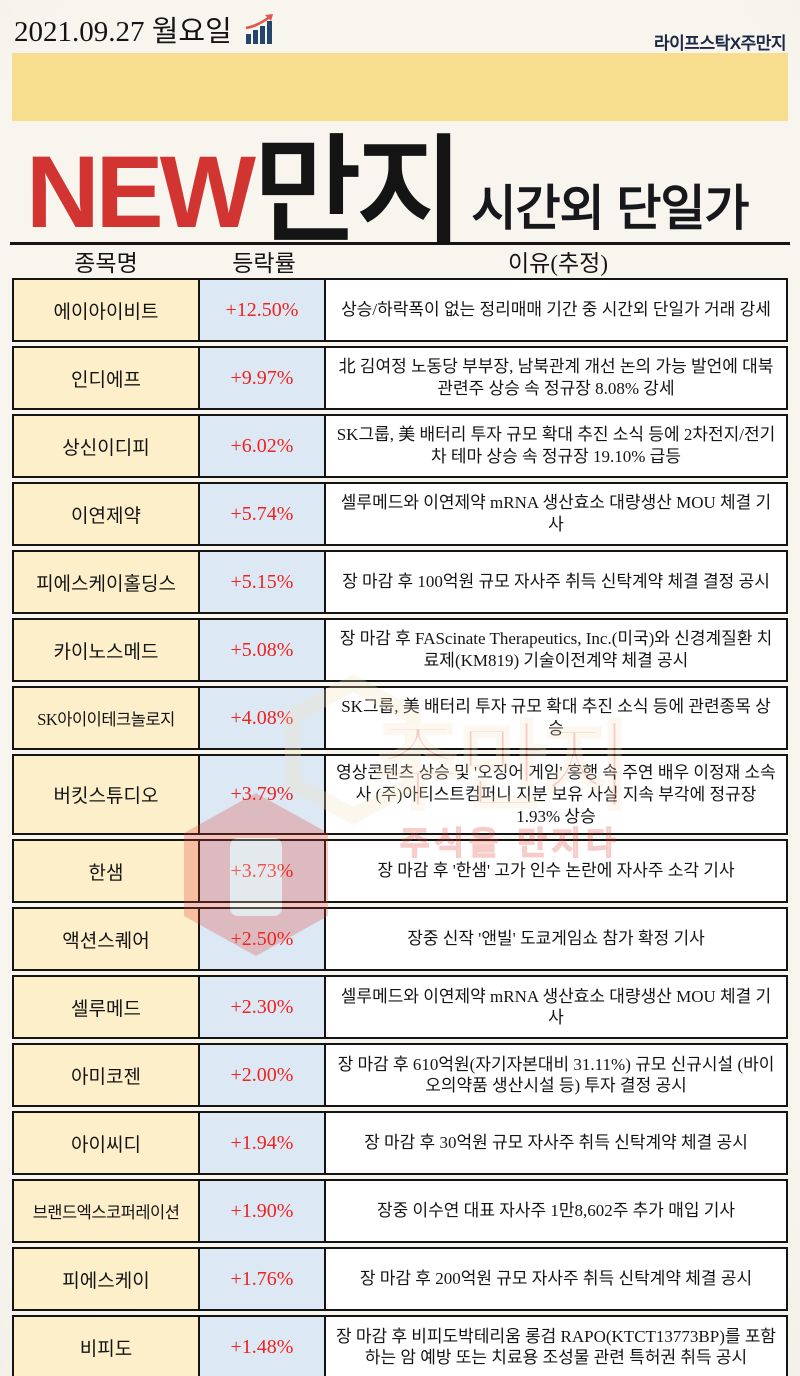  I want to click on stock-name-cell: 한샘, so click(107, 871).